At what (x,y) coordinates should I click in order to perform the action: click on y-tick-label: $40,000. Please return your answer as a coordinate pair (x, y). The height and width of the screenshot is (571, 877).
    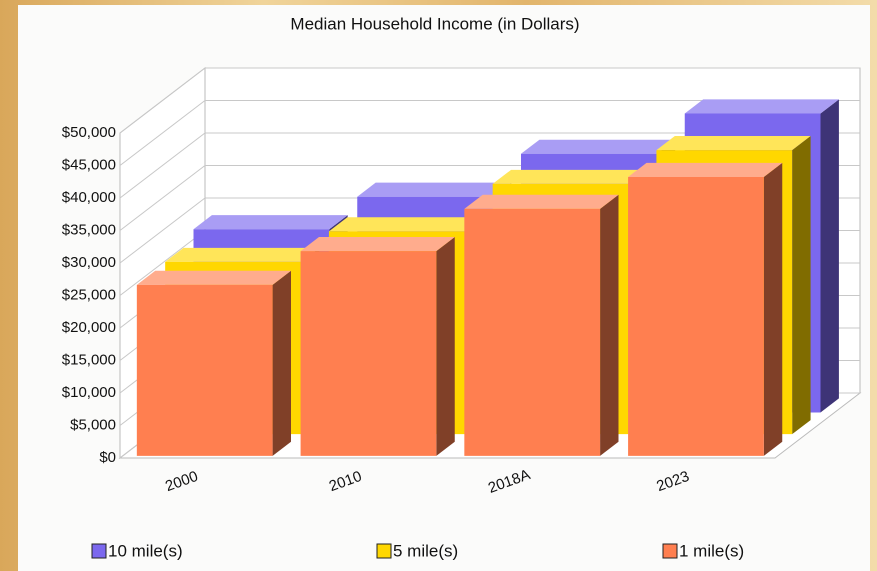
    Looking at the image, I should click on (89, 197).